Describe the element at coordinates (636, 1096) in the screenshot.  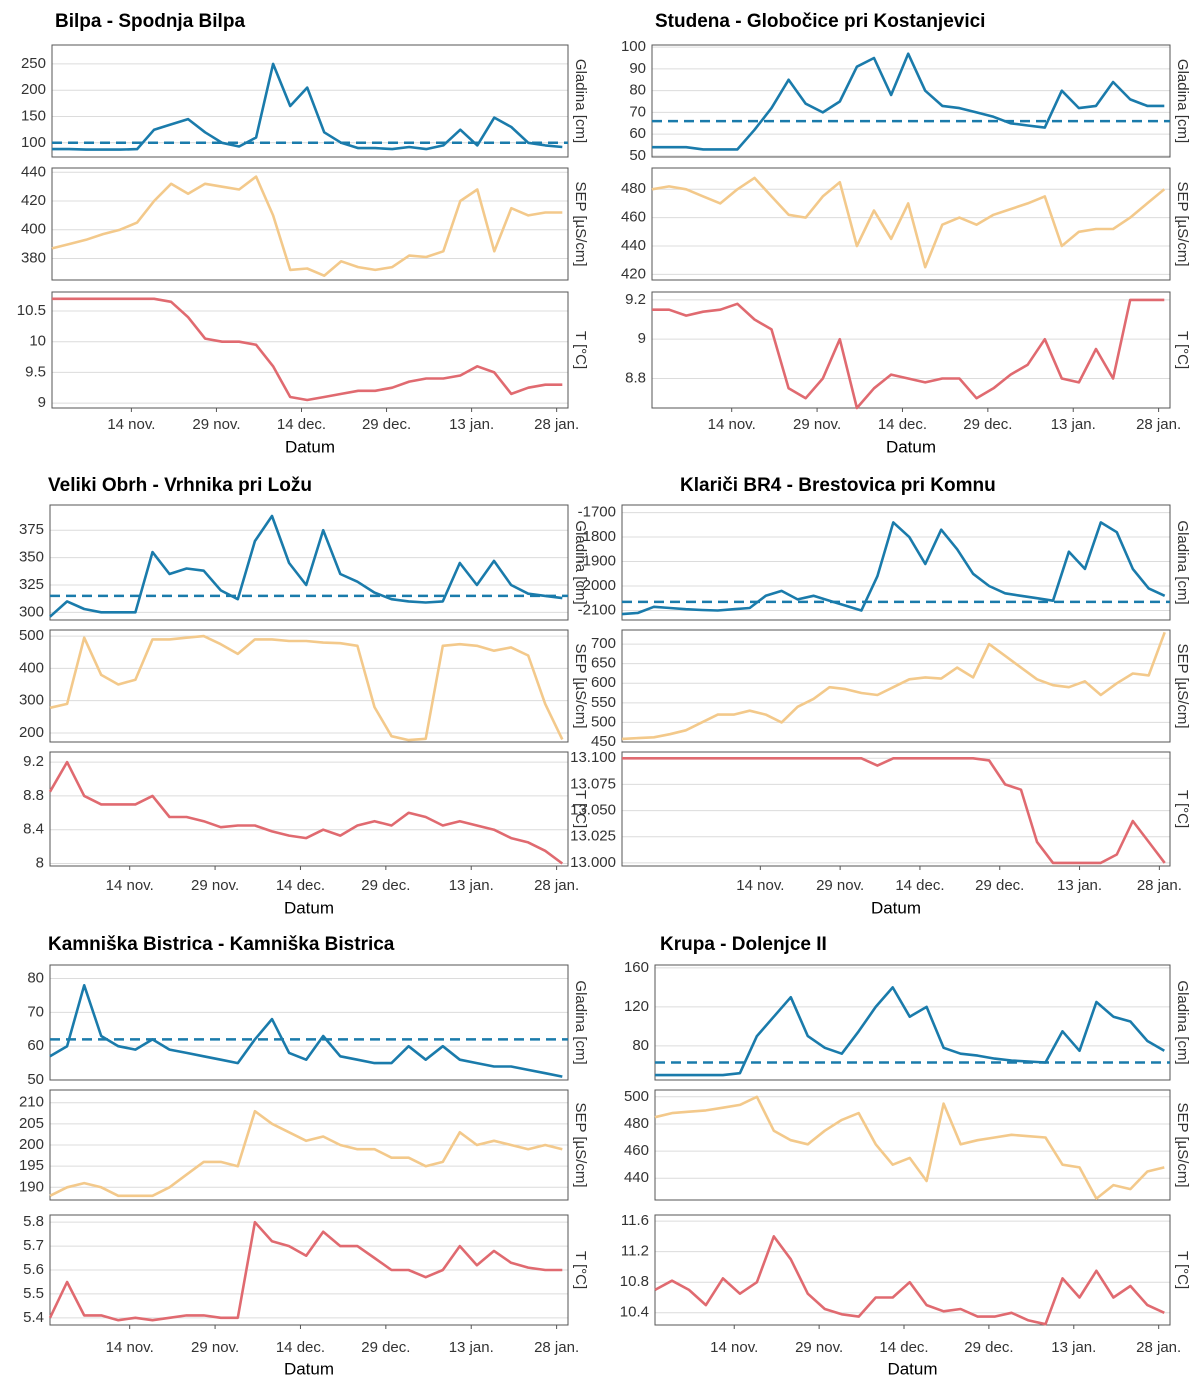
I see `y-tick-label: 500` at that location.